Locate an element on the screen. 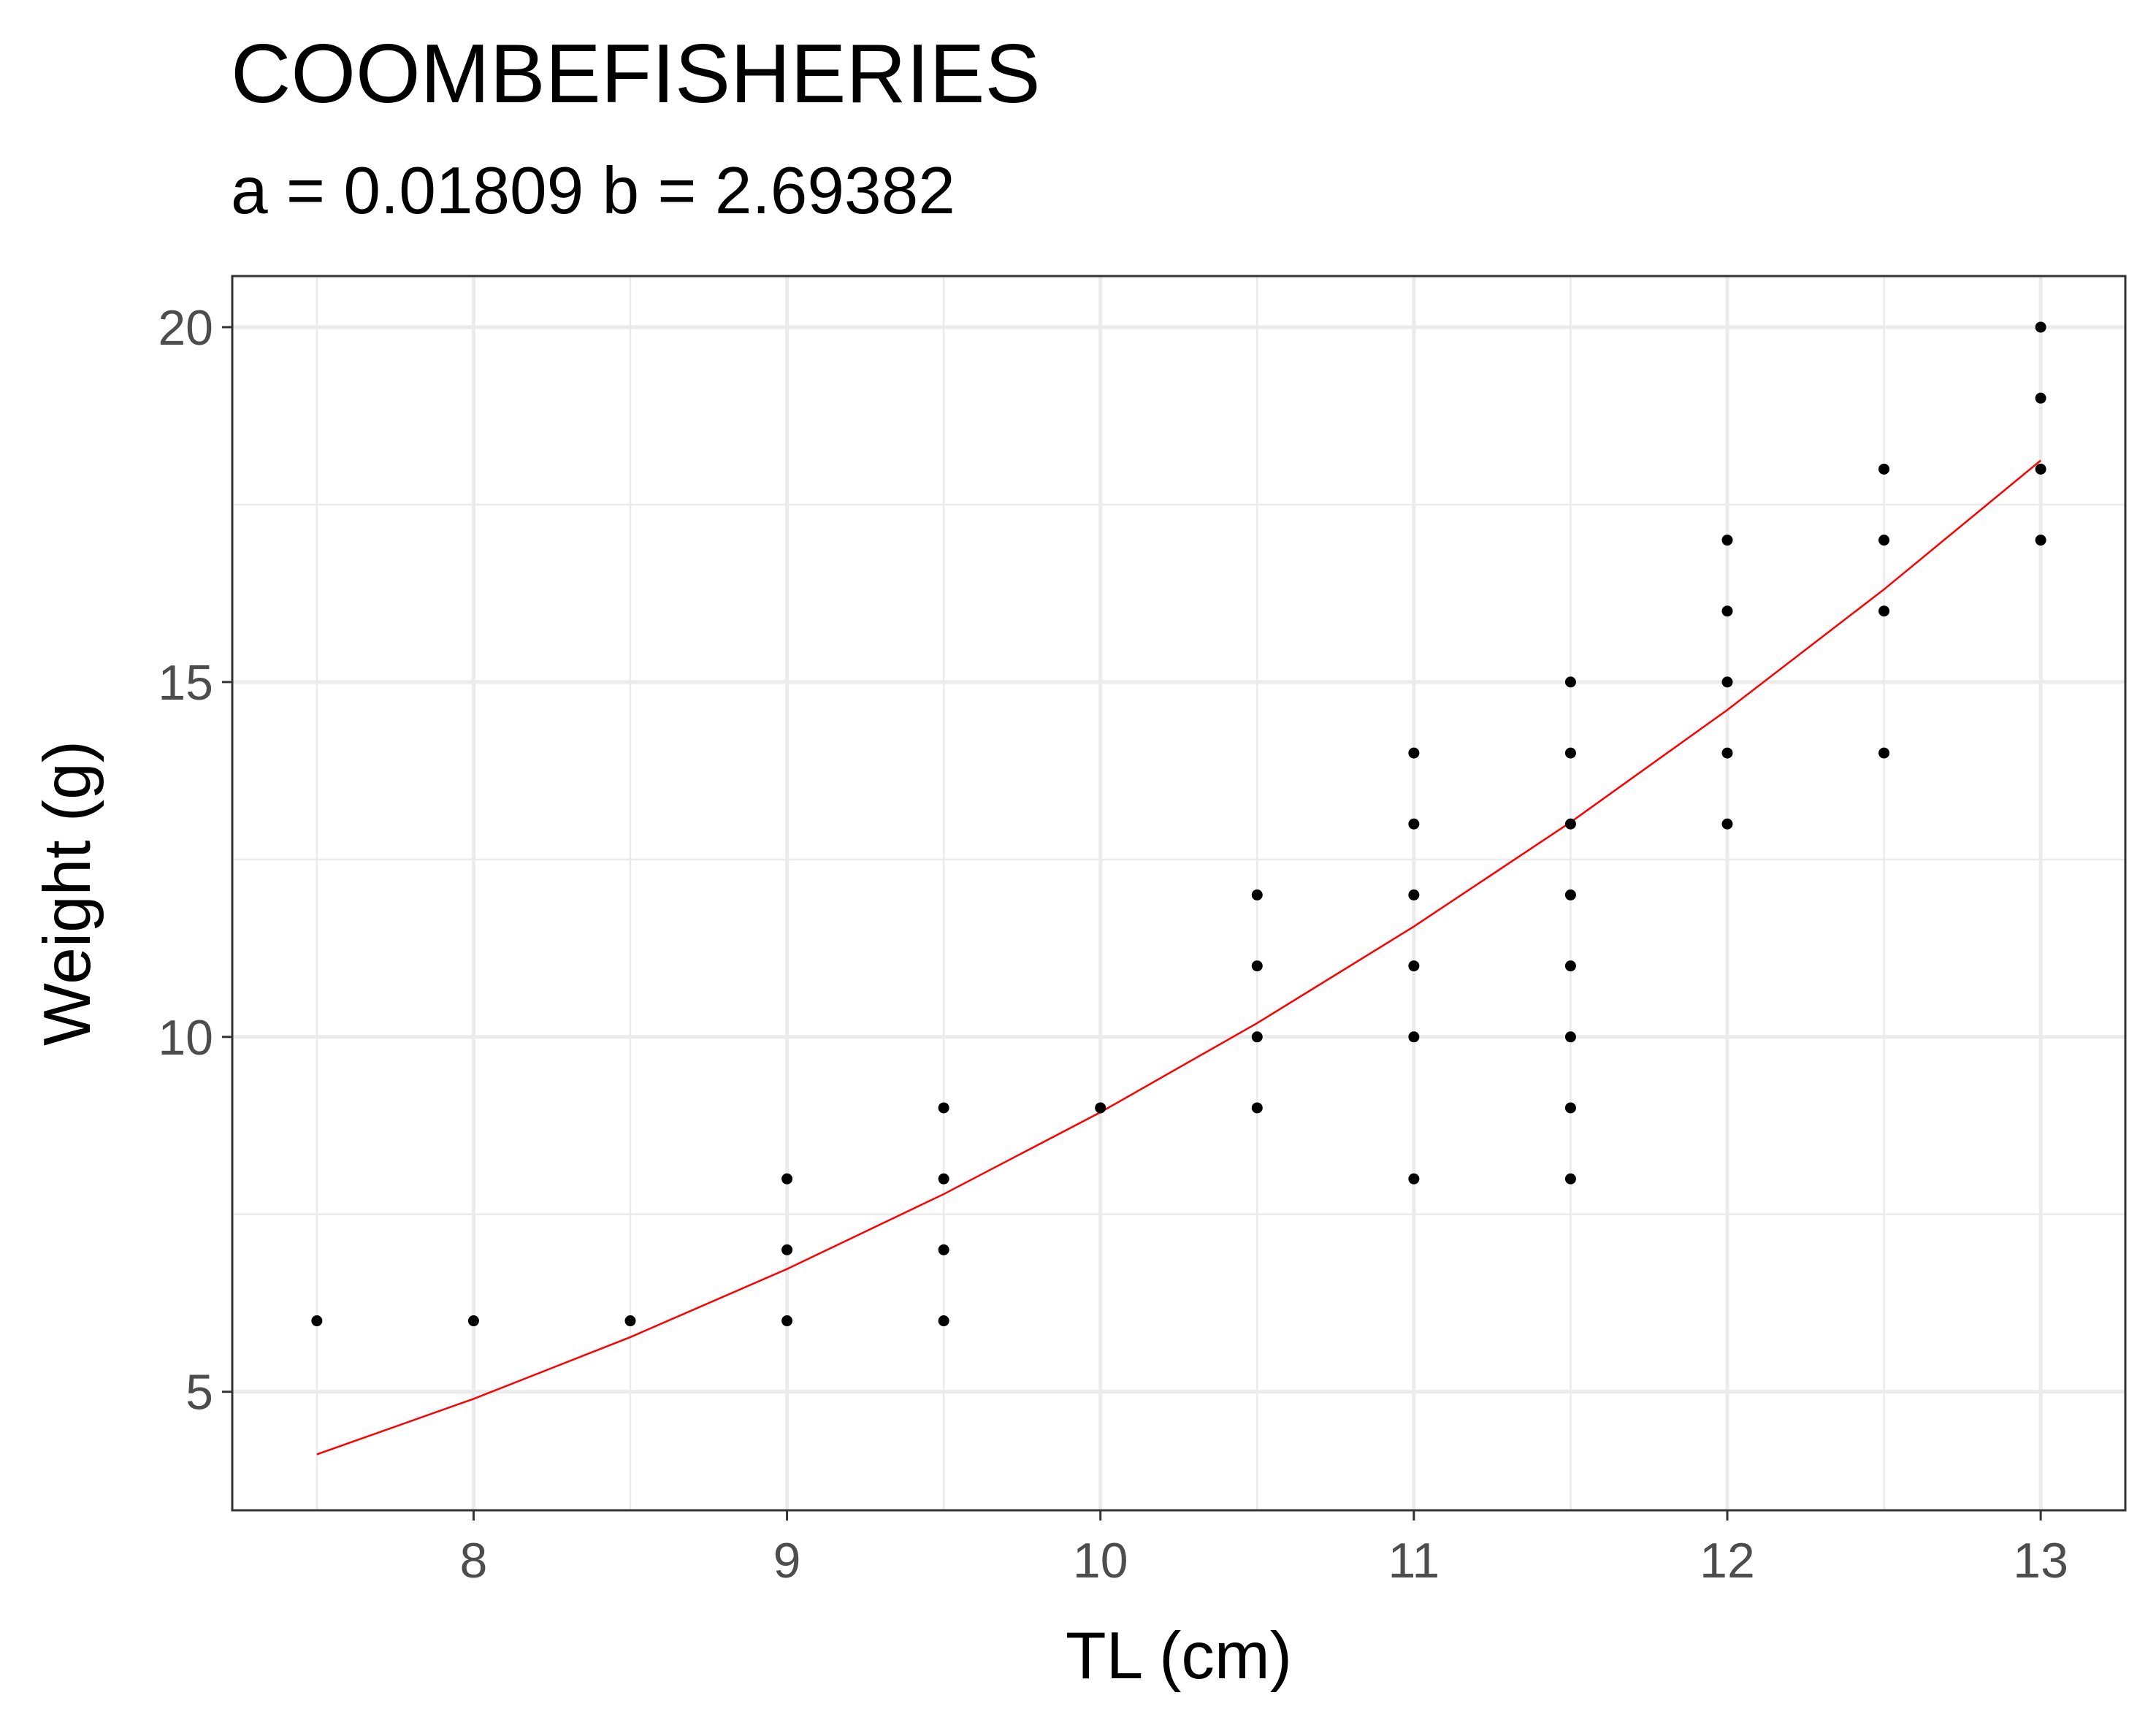 The height and width of the screenshot is (1725, 2156). x-tick-label: 11 is located at coordinates (1414, 1560).